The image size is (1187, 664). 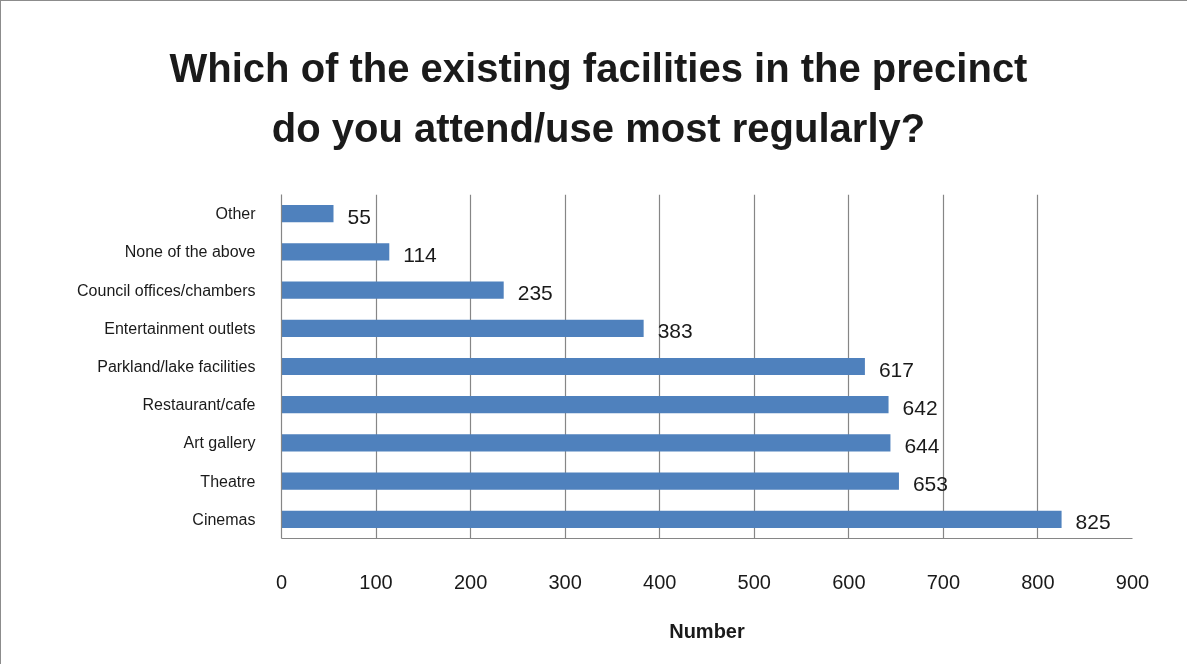 I want to click on y-tick-label: Theatre, so click(x=228, y=481).